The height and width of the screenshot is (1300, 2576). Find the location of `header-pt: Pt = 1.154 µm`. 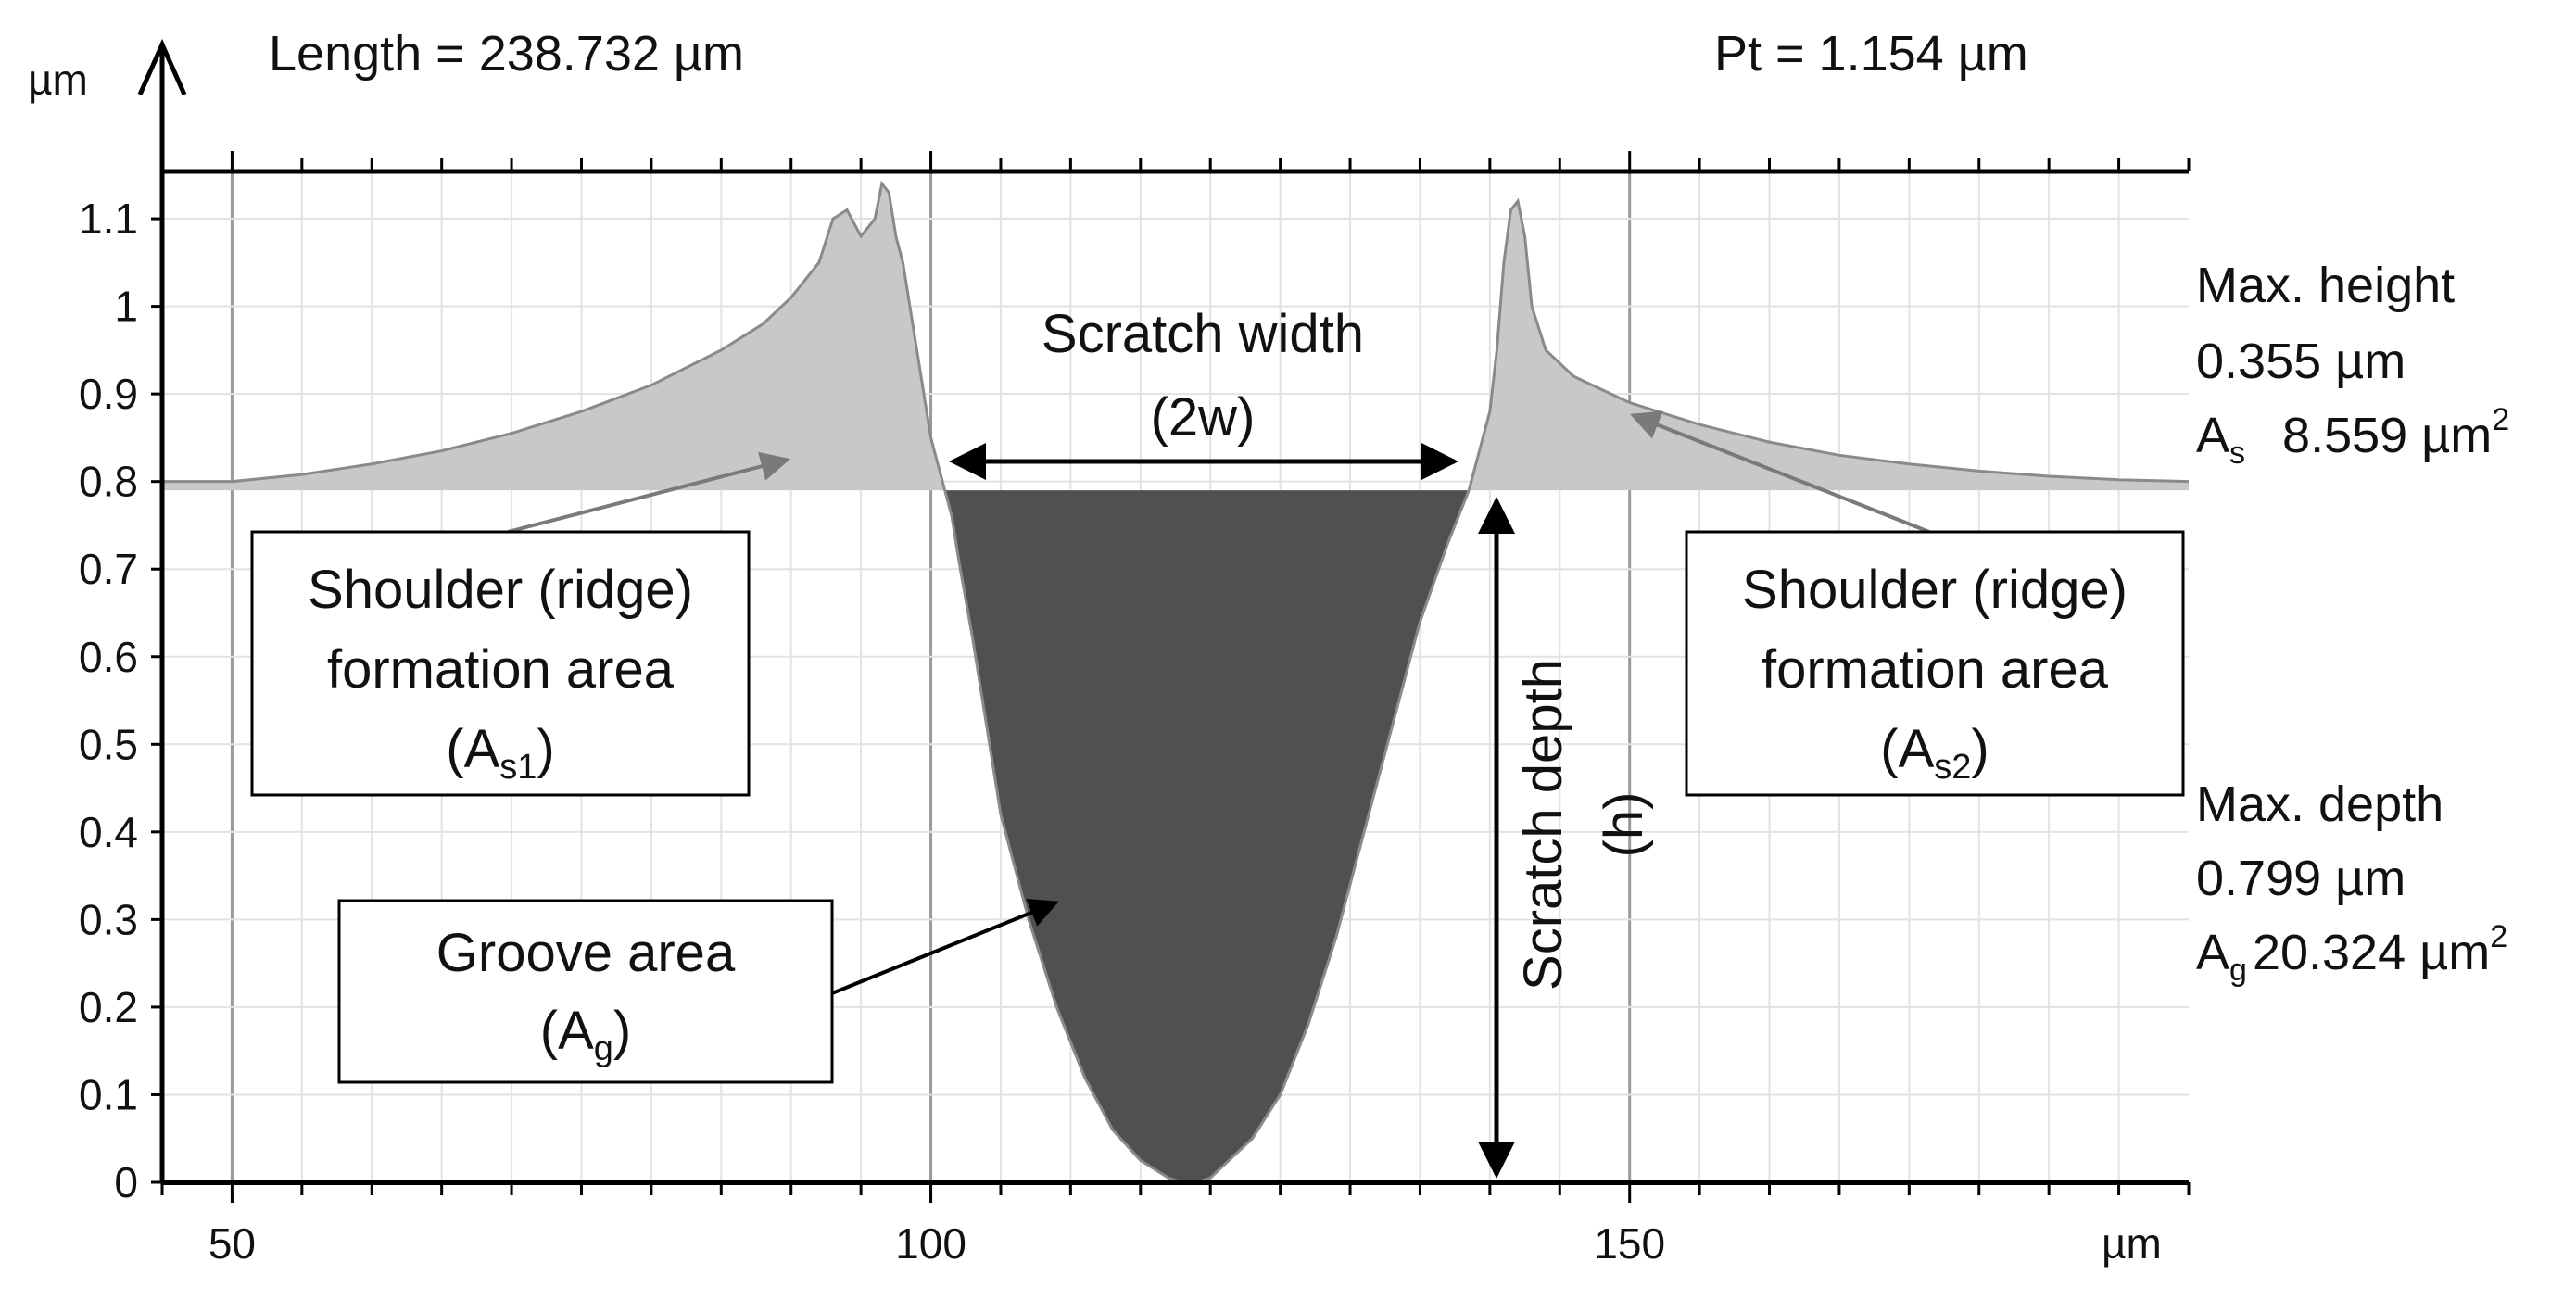

header-pt: Pt = 1.154 µm is located at coordinates (1871, 54).